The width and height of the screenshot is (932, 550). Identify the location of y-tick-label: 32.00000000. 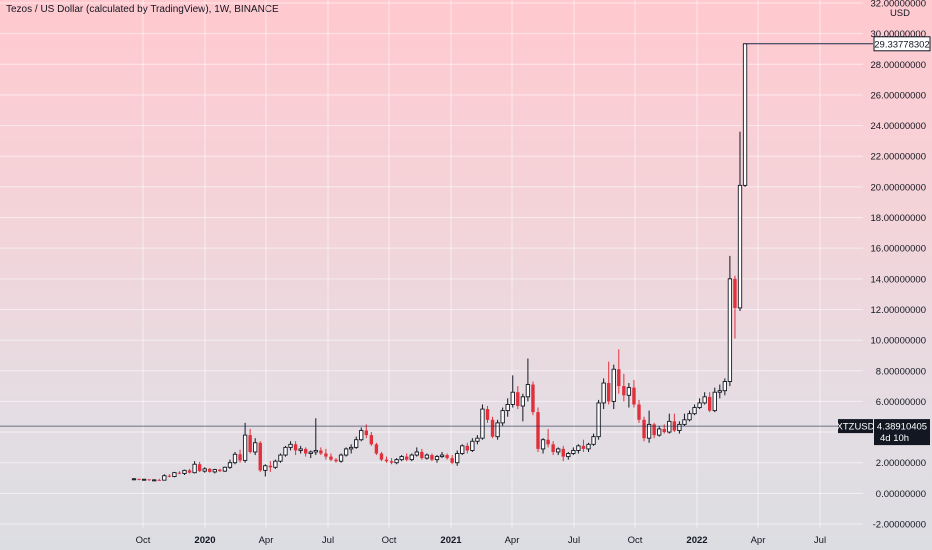
(898, 5).